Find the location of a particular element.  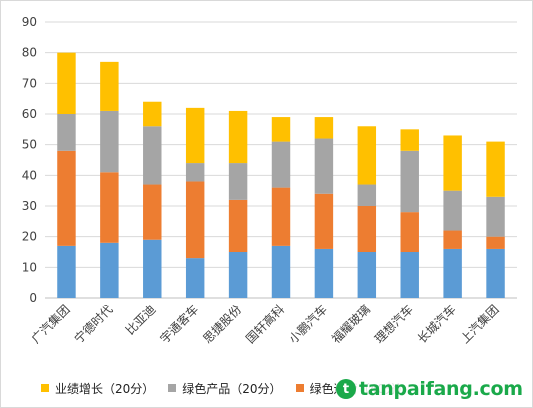

y-tick-label: 40 is located at coordinates (29, 175).